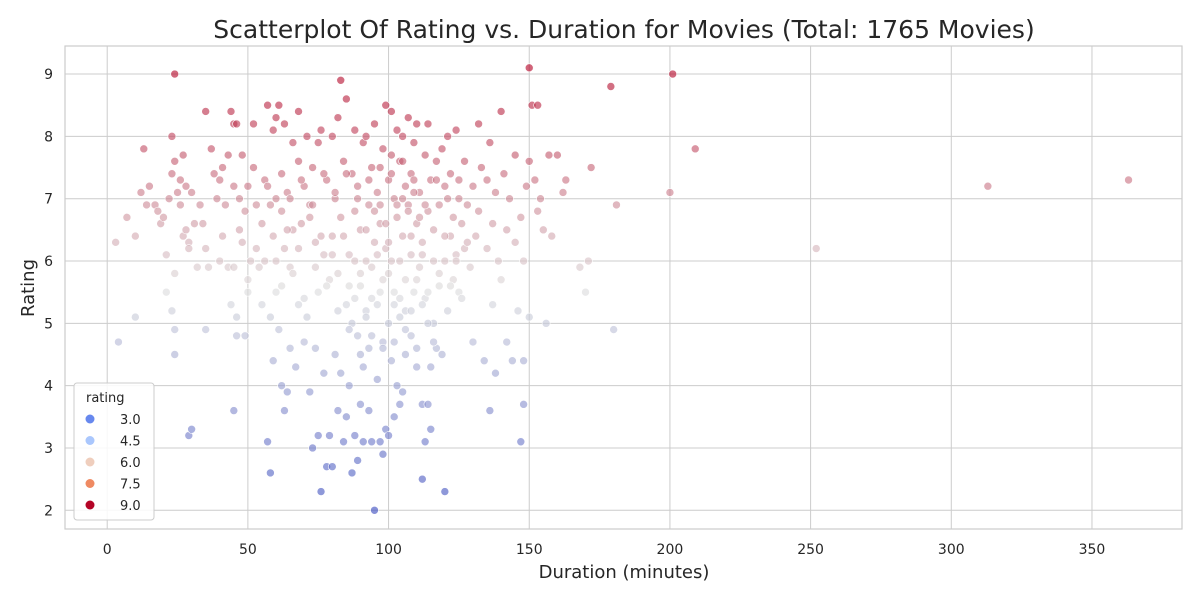 The width and height of the screenshot is (1200, 600). Describe the element at coordinates (951, 550) in the screenshot. I see `x-tick-label: 300` at that location.